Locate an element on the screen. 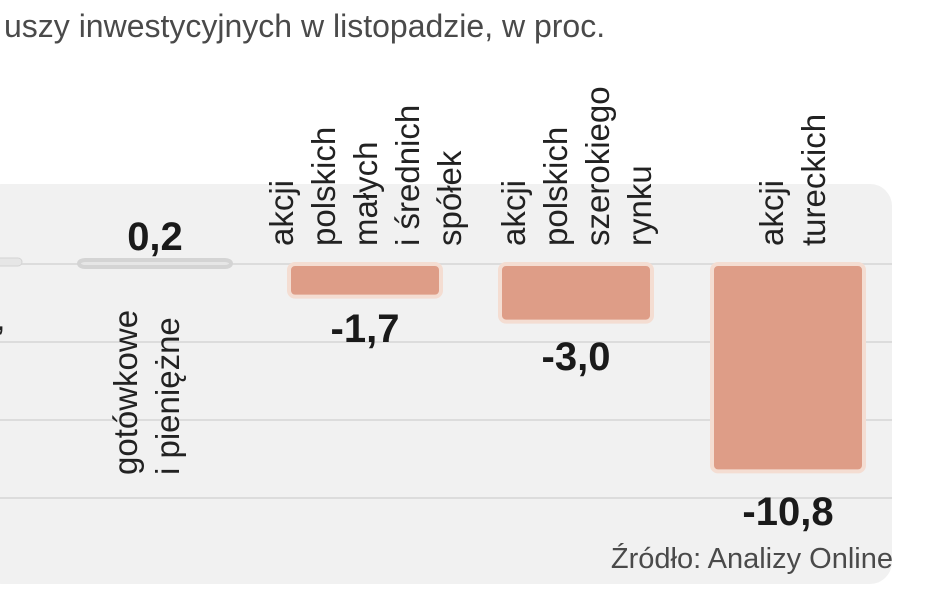 The height and width of the screenshot is (593, 948). category-label: rynku is located at coordinates (639, 205).